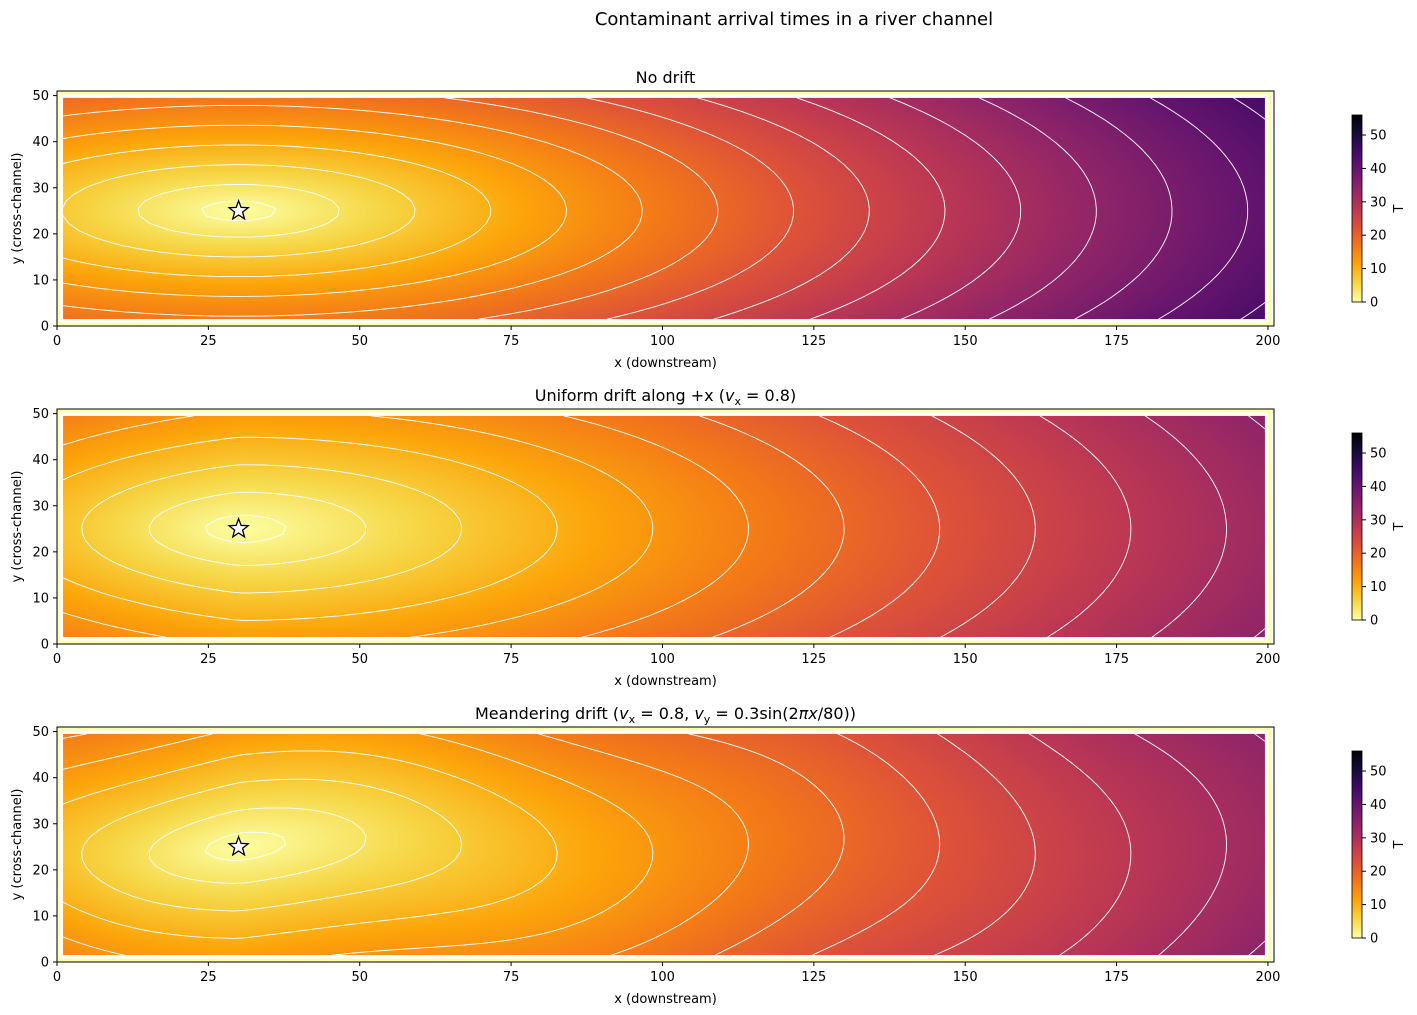 The image size is (1417, 1015). What do you see at coordinates (1379, 848) in the screenshot?
I see `colorbar: 0 10 20 30 40 50 T` at bounding box center [1379, 848].